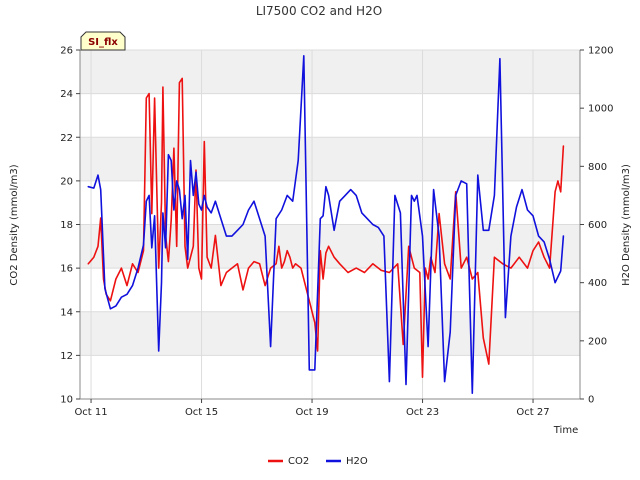  I want to click on y-right-tick-label: 200, so click(597, 341).